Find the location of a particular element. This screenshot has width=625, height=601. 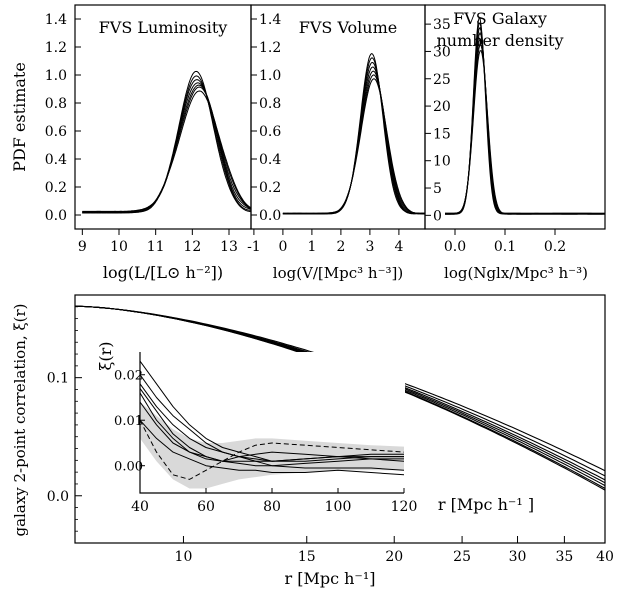

number-density-title-line2: number density is located at coordinates (499, 40).